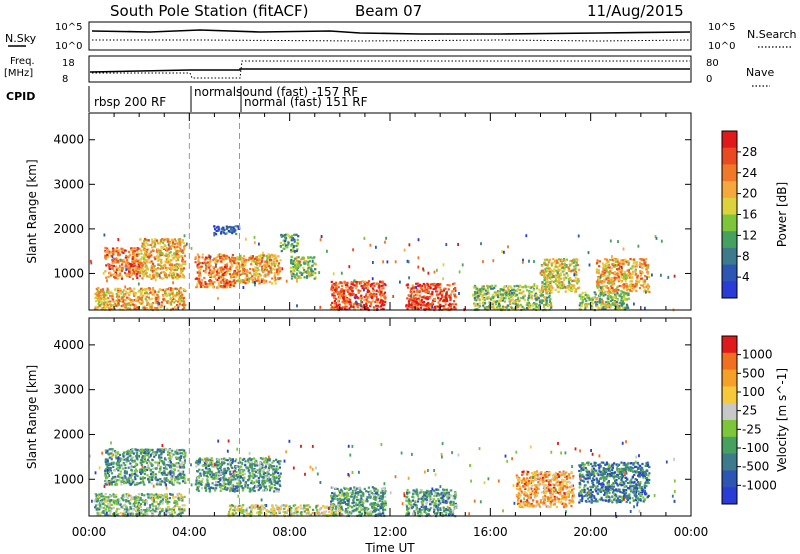 This screenshot has width=800, height=554. What do you see at coordinates (18, 73) in the screenshot?
I see `freq-label-2: [MHz]` at bounding box center [18, 73].